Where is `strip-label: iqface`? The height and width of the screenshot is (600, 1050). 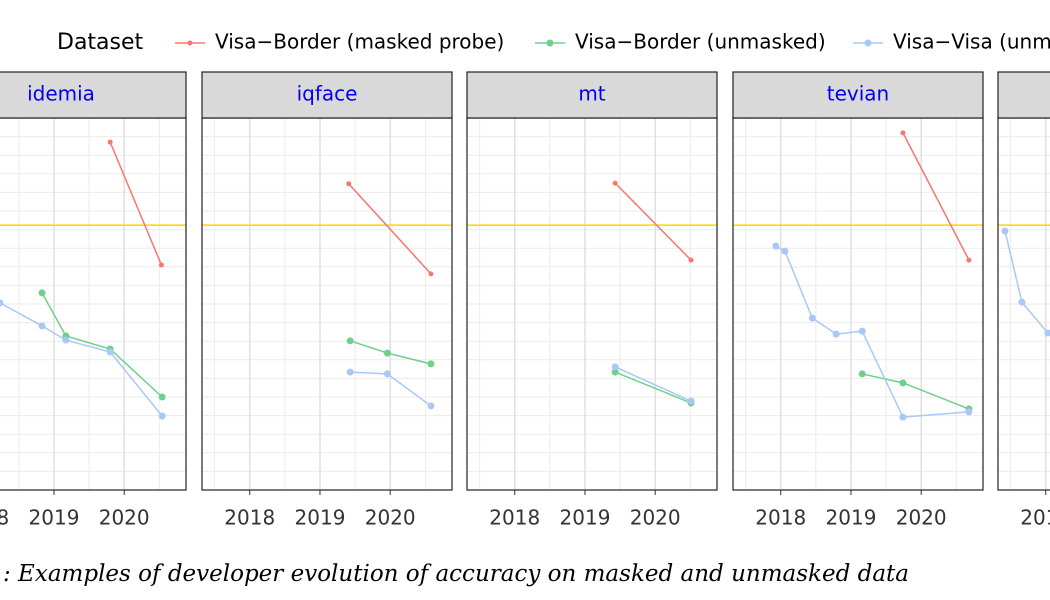 strip-label: iqface is located at coordinates (327, 94).